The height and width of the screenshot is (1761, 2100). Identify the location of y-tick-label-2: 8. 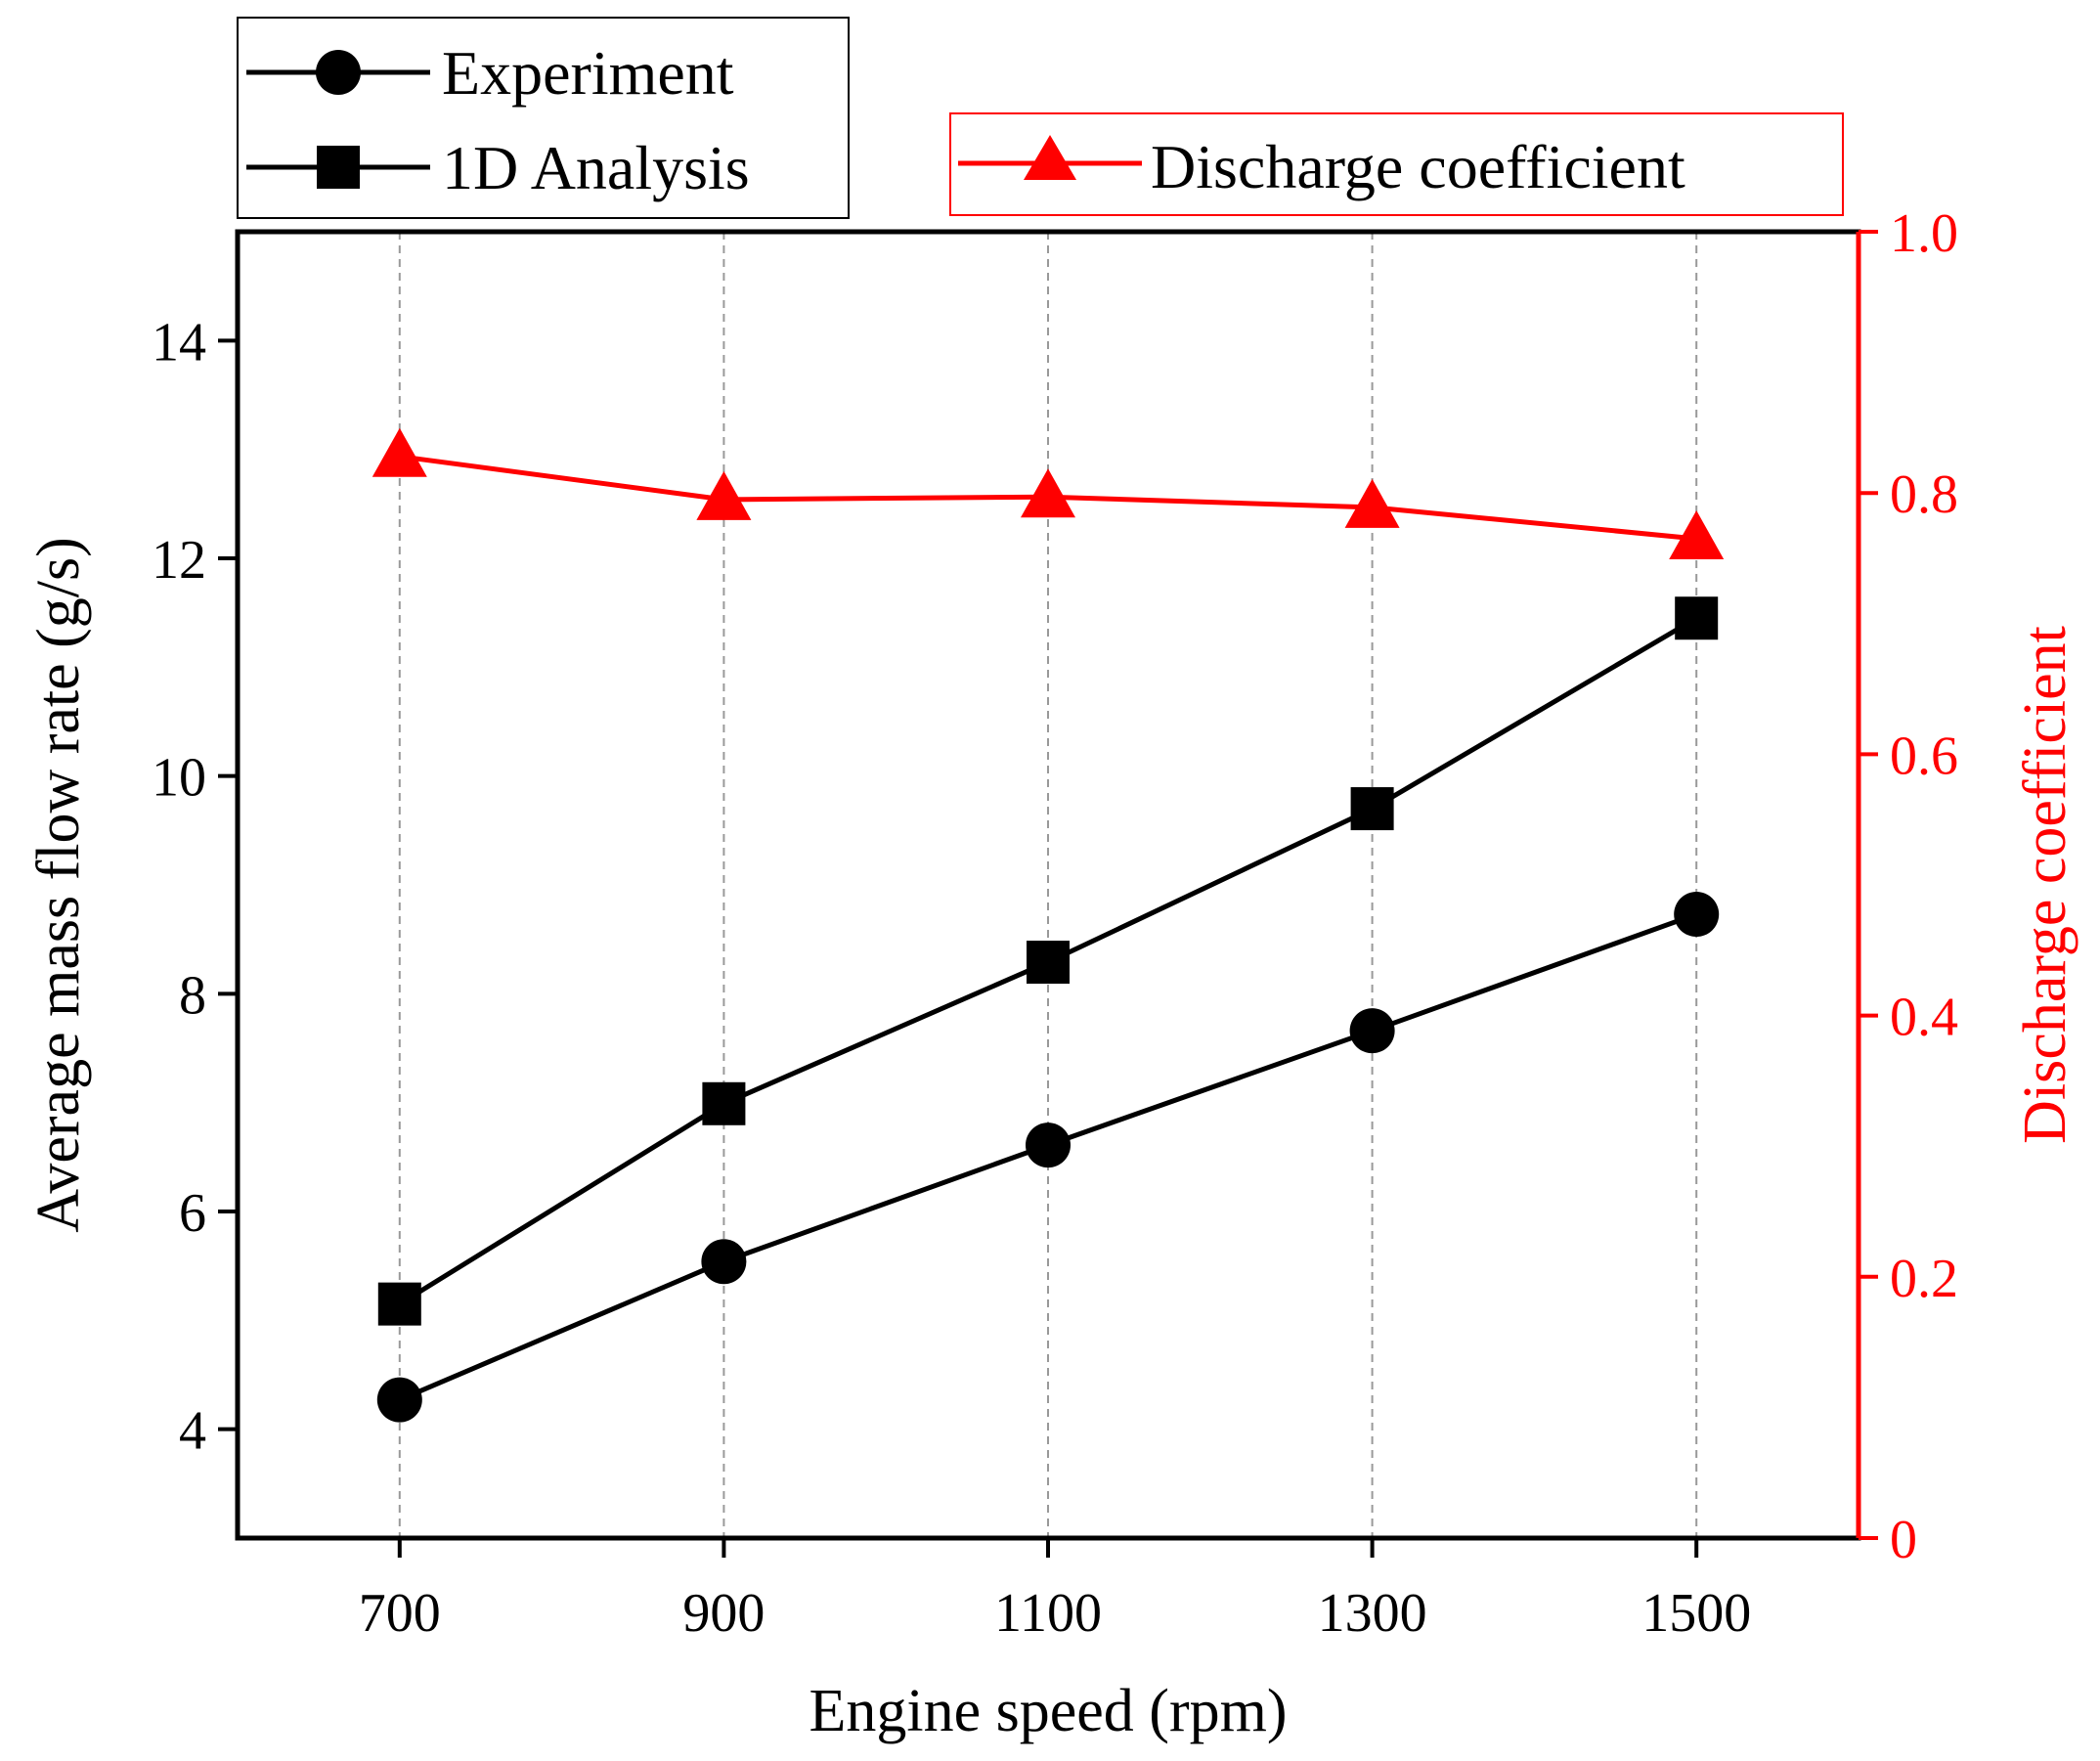
(192, 995).